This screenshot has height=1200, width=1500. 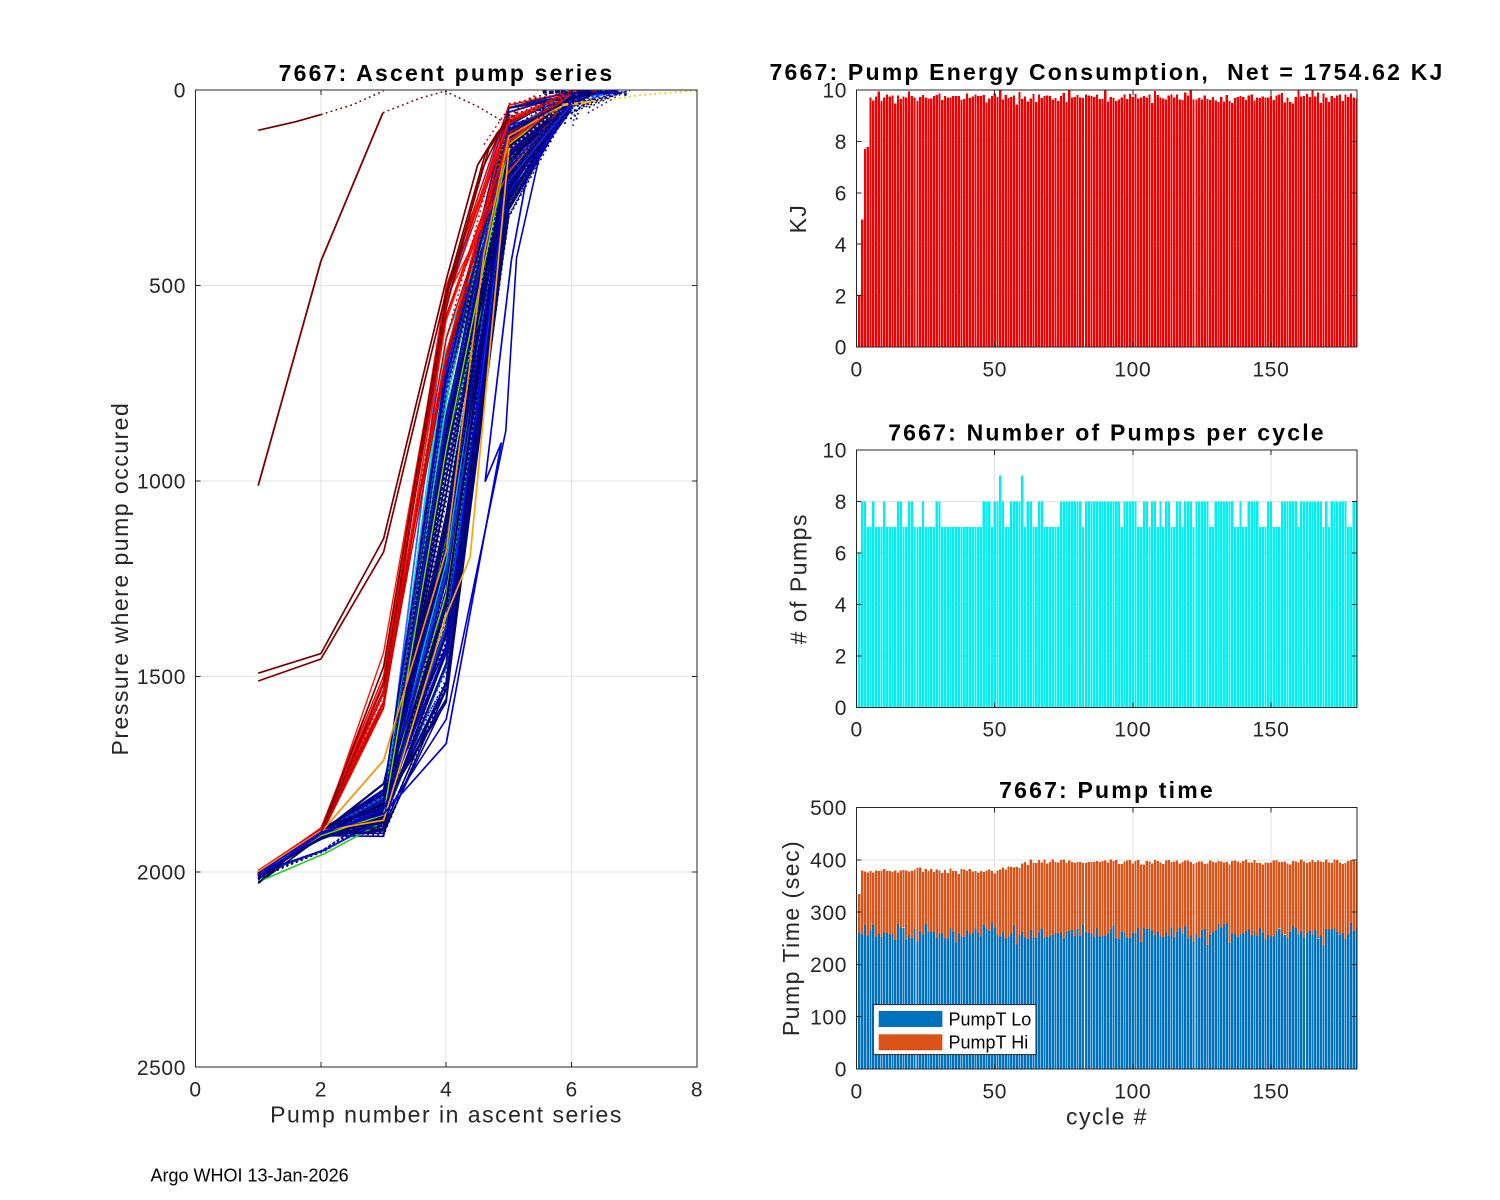 What do you see at coordinates (161, 1068) in the screenshot?
I see `svg-text: 2500` at bounding box center [161, 1068].